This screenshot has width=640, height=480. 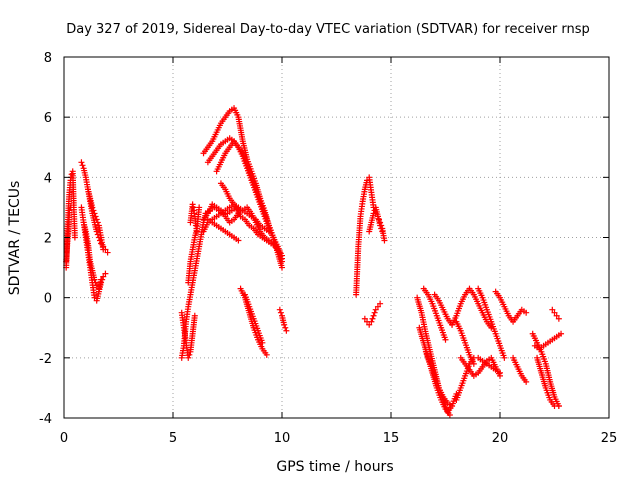 What do you see at coordinates (334, 467) in the screenshot?
I see `x-axis-label: GPS time / hours` at bounding box center [334, 467].